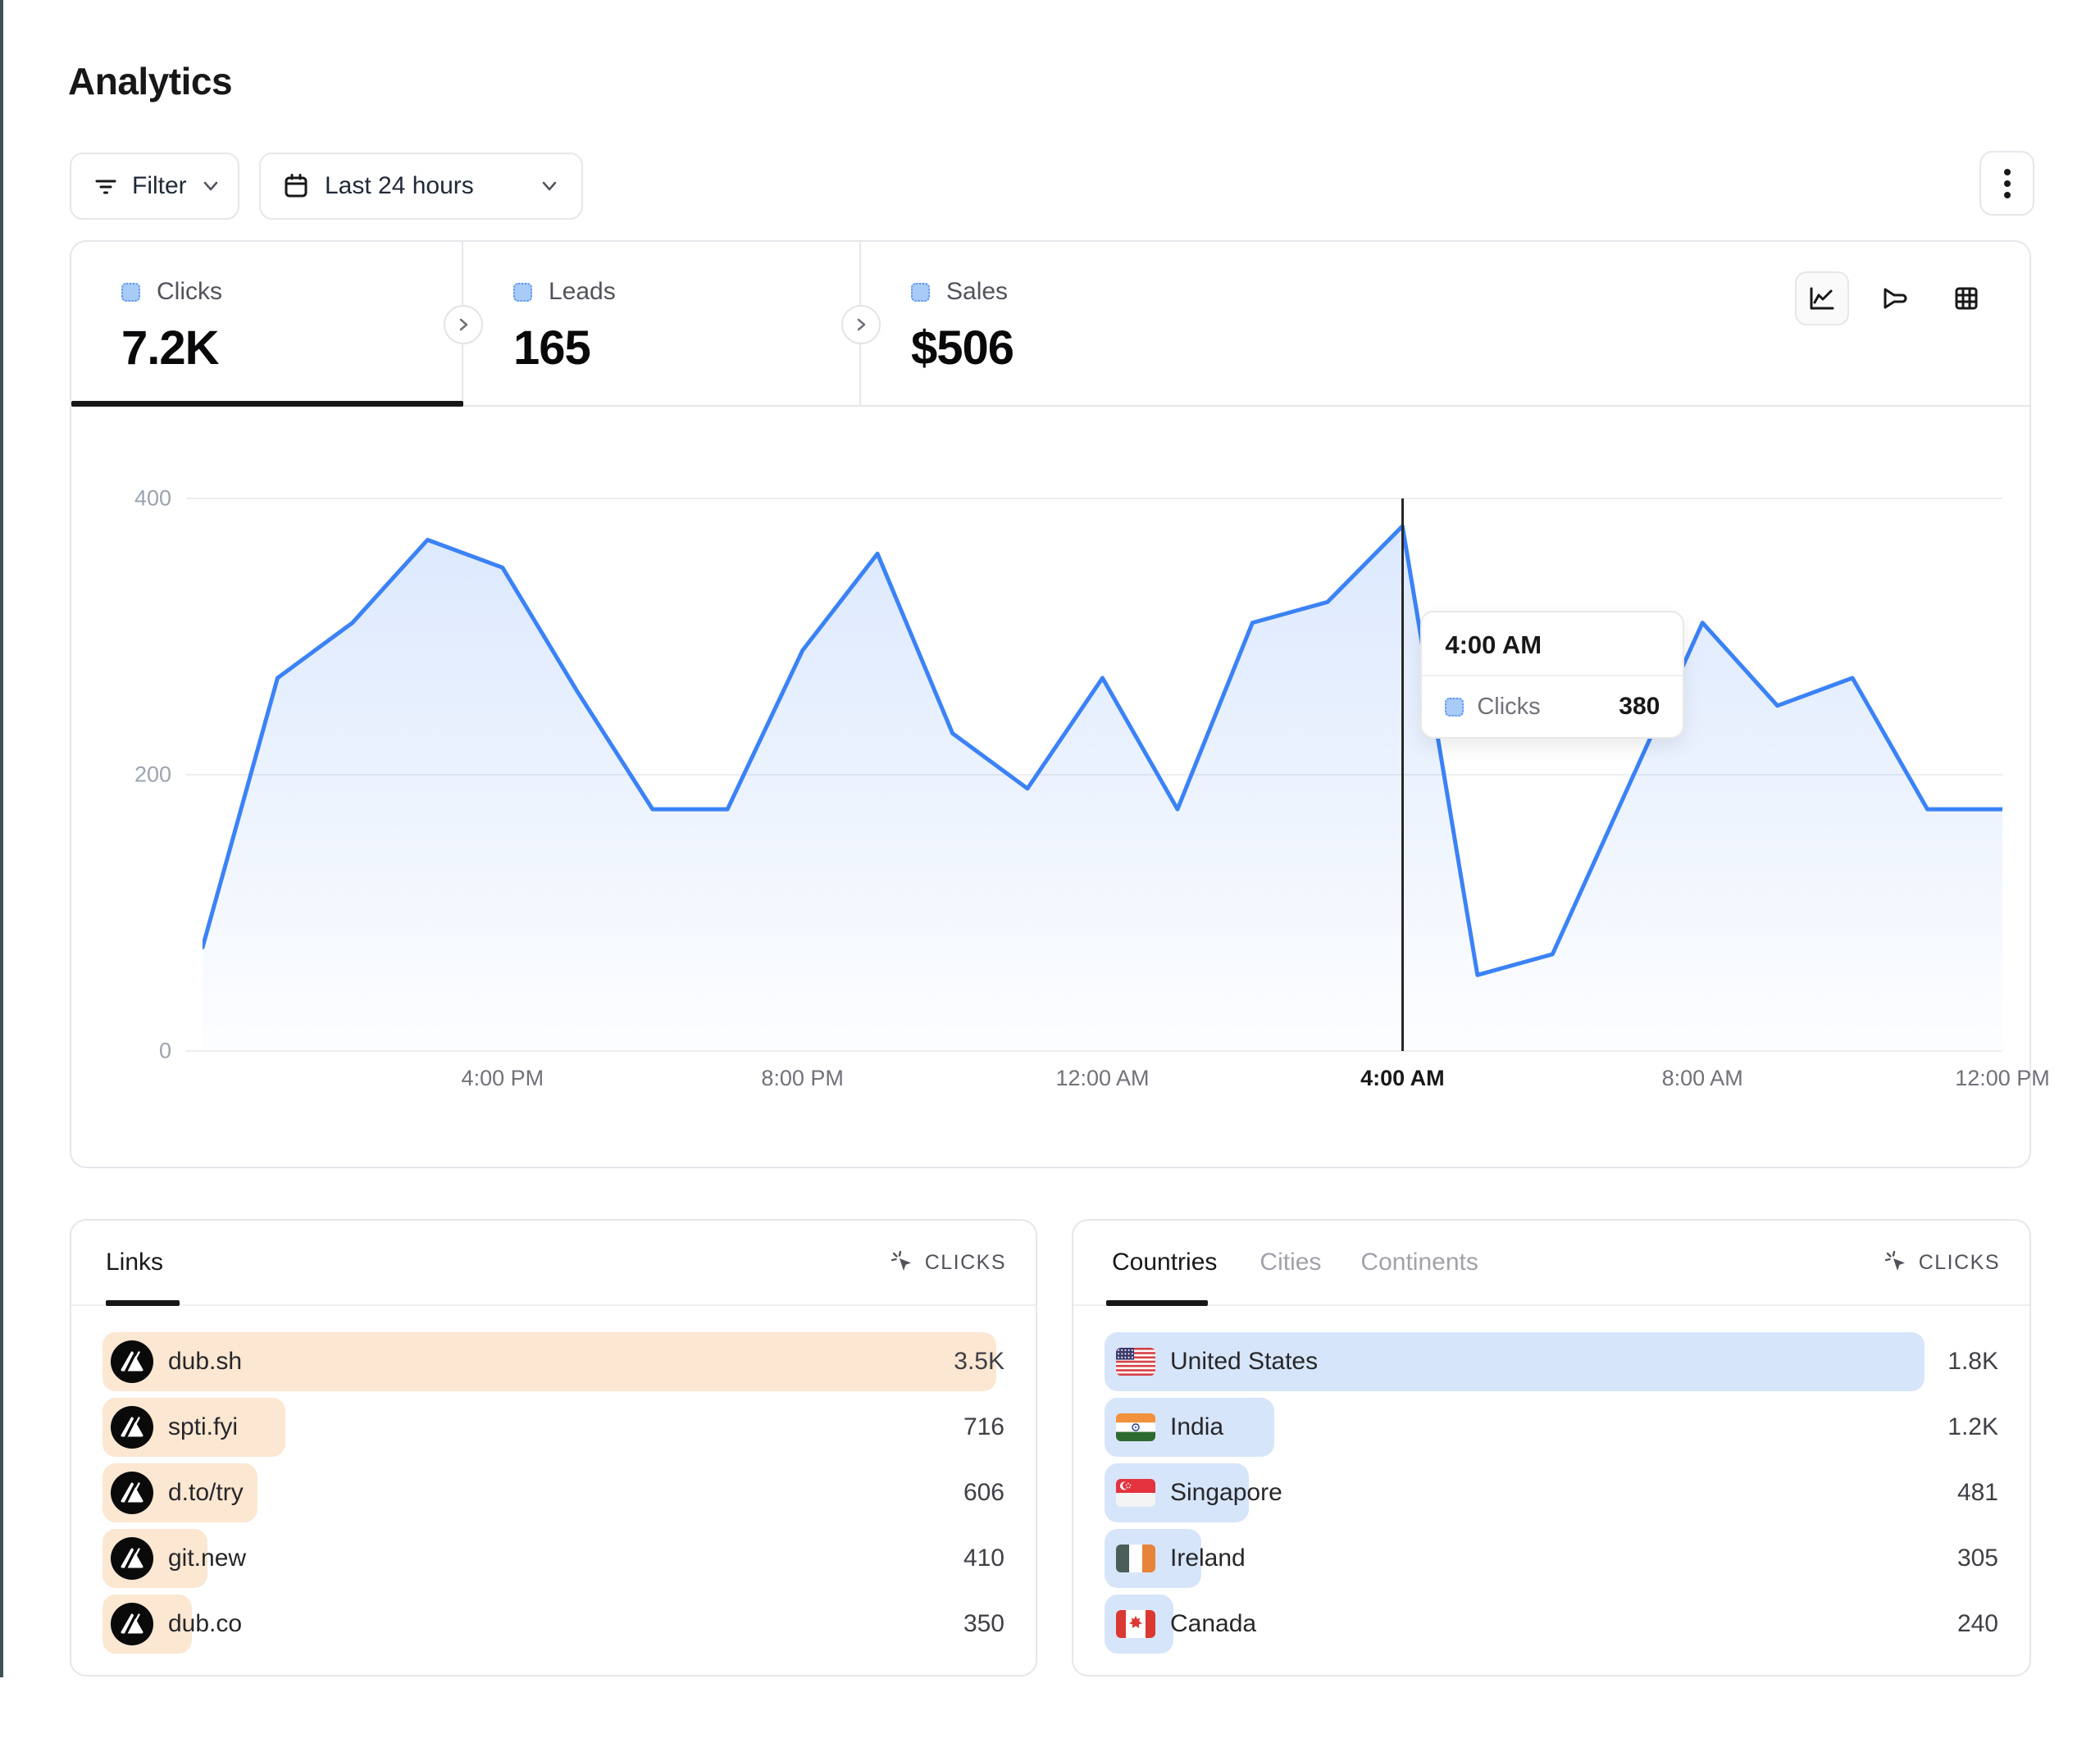 This screenshot has height=1738, width=2100. Describe the element at coordinates (502, 1078) in the screenshot. I see `x-axis-tick-label: 4:00 PM` at that location.